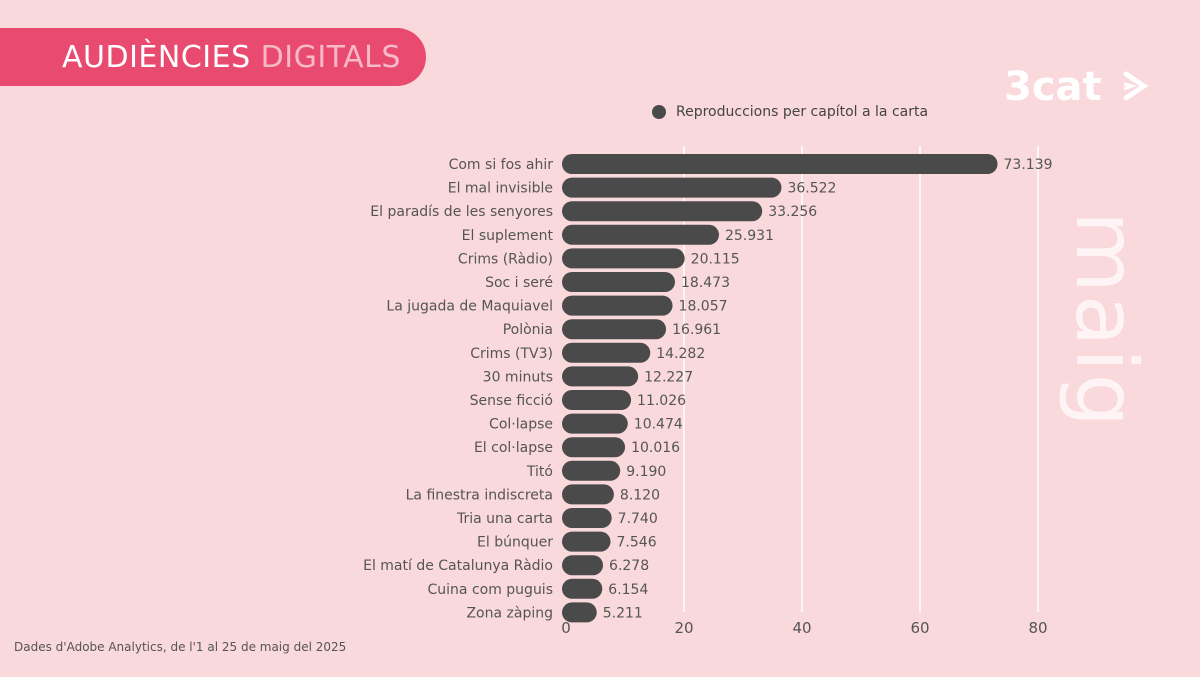  Describe the element at coordinates (501, 165) in the screenshot. I see `category-label: Com si fos ahir` at that location.